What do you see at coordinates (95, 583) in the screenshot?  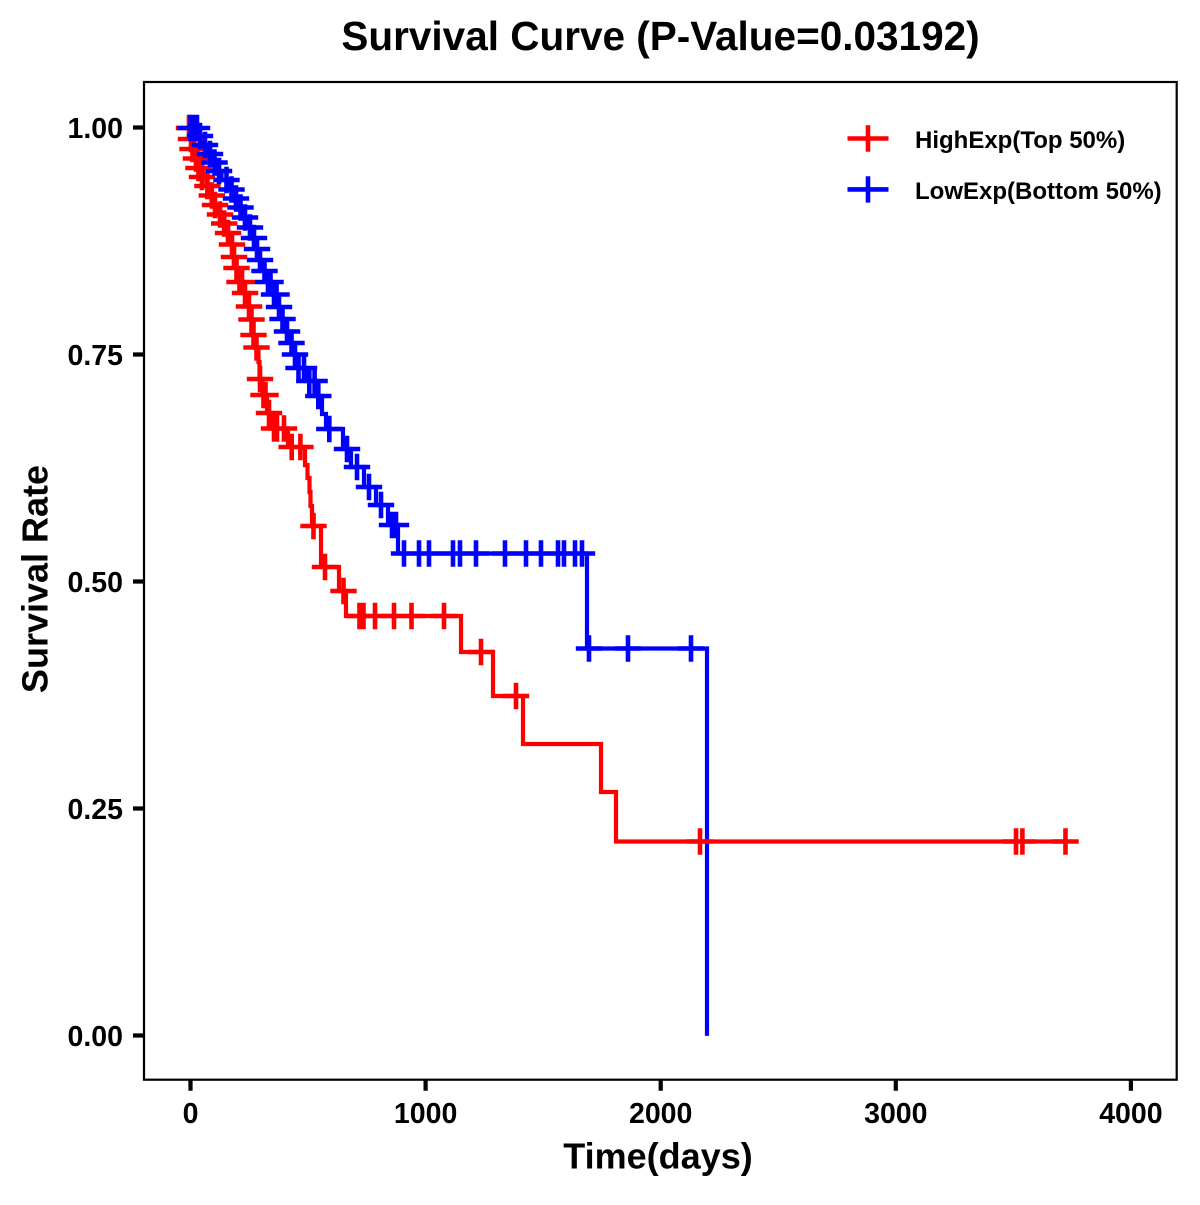 I see `svg-text: 0.50` at bounding box center [95, 583].